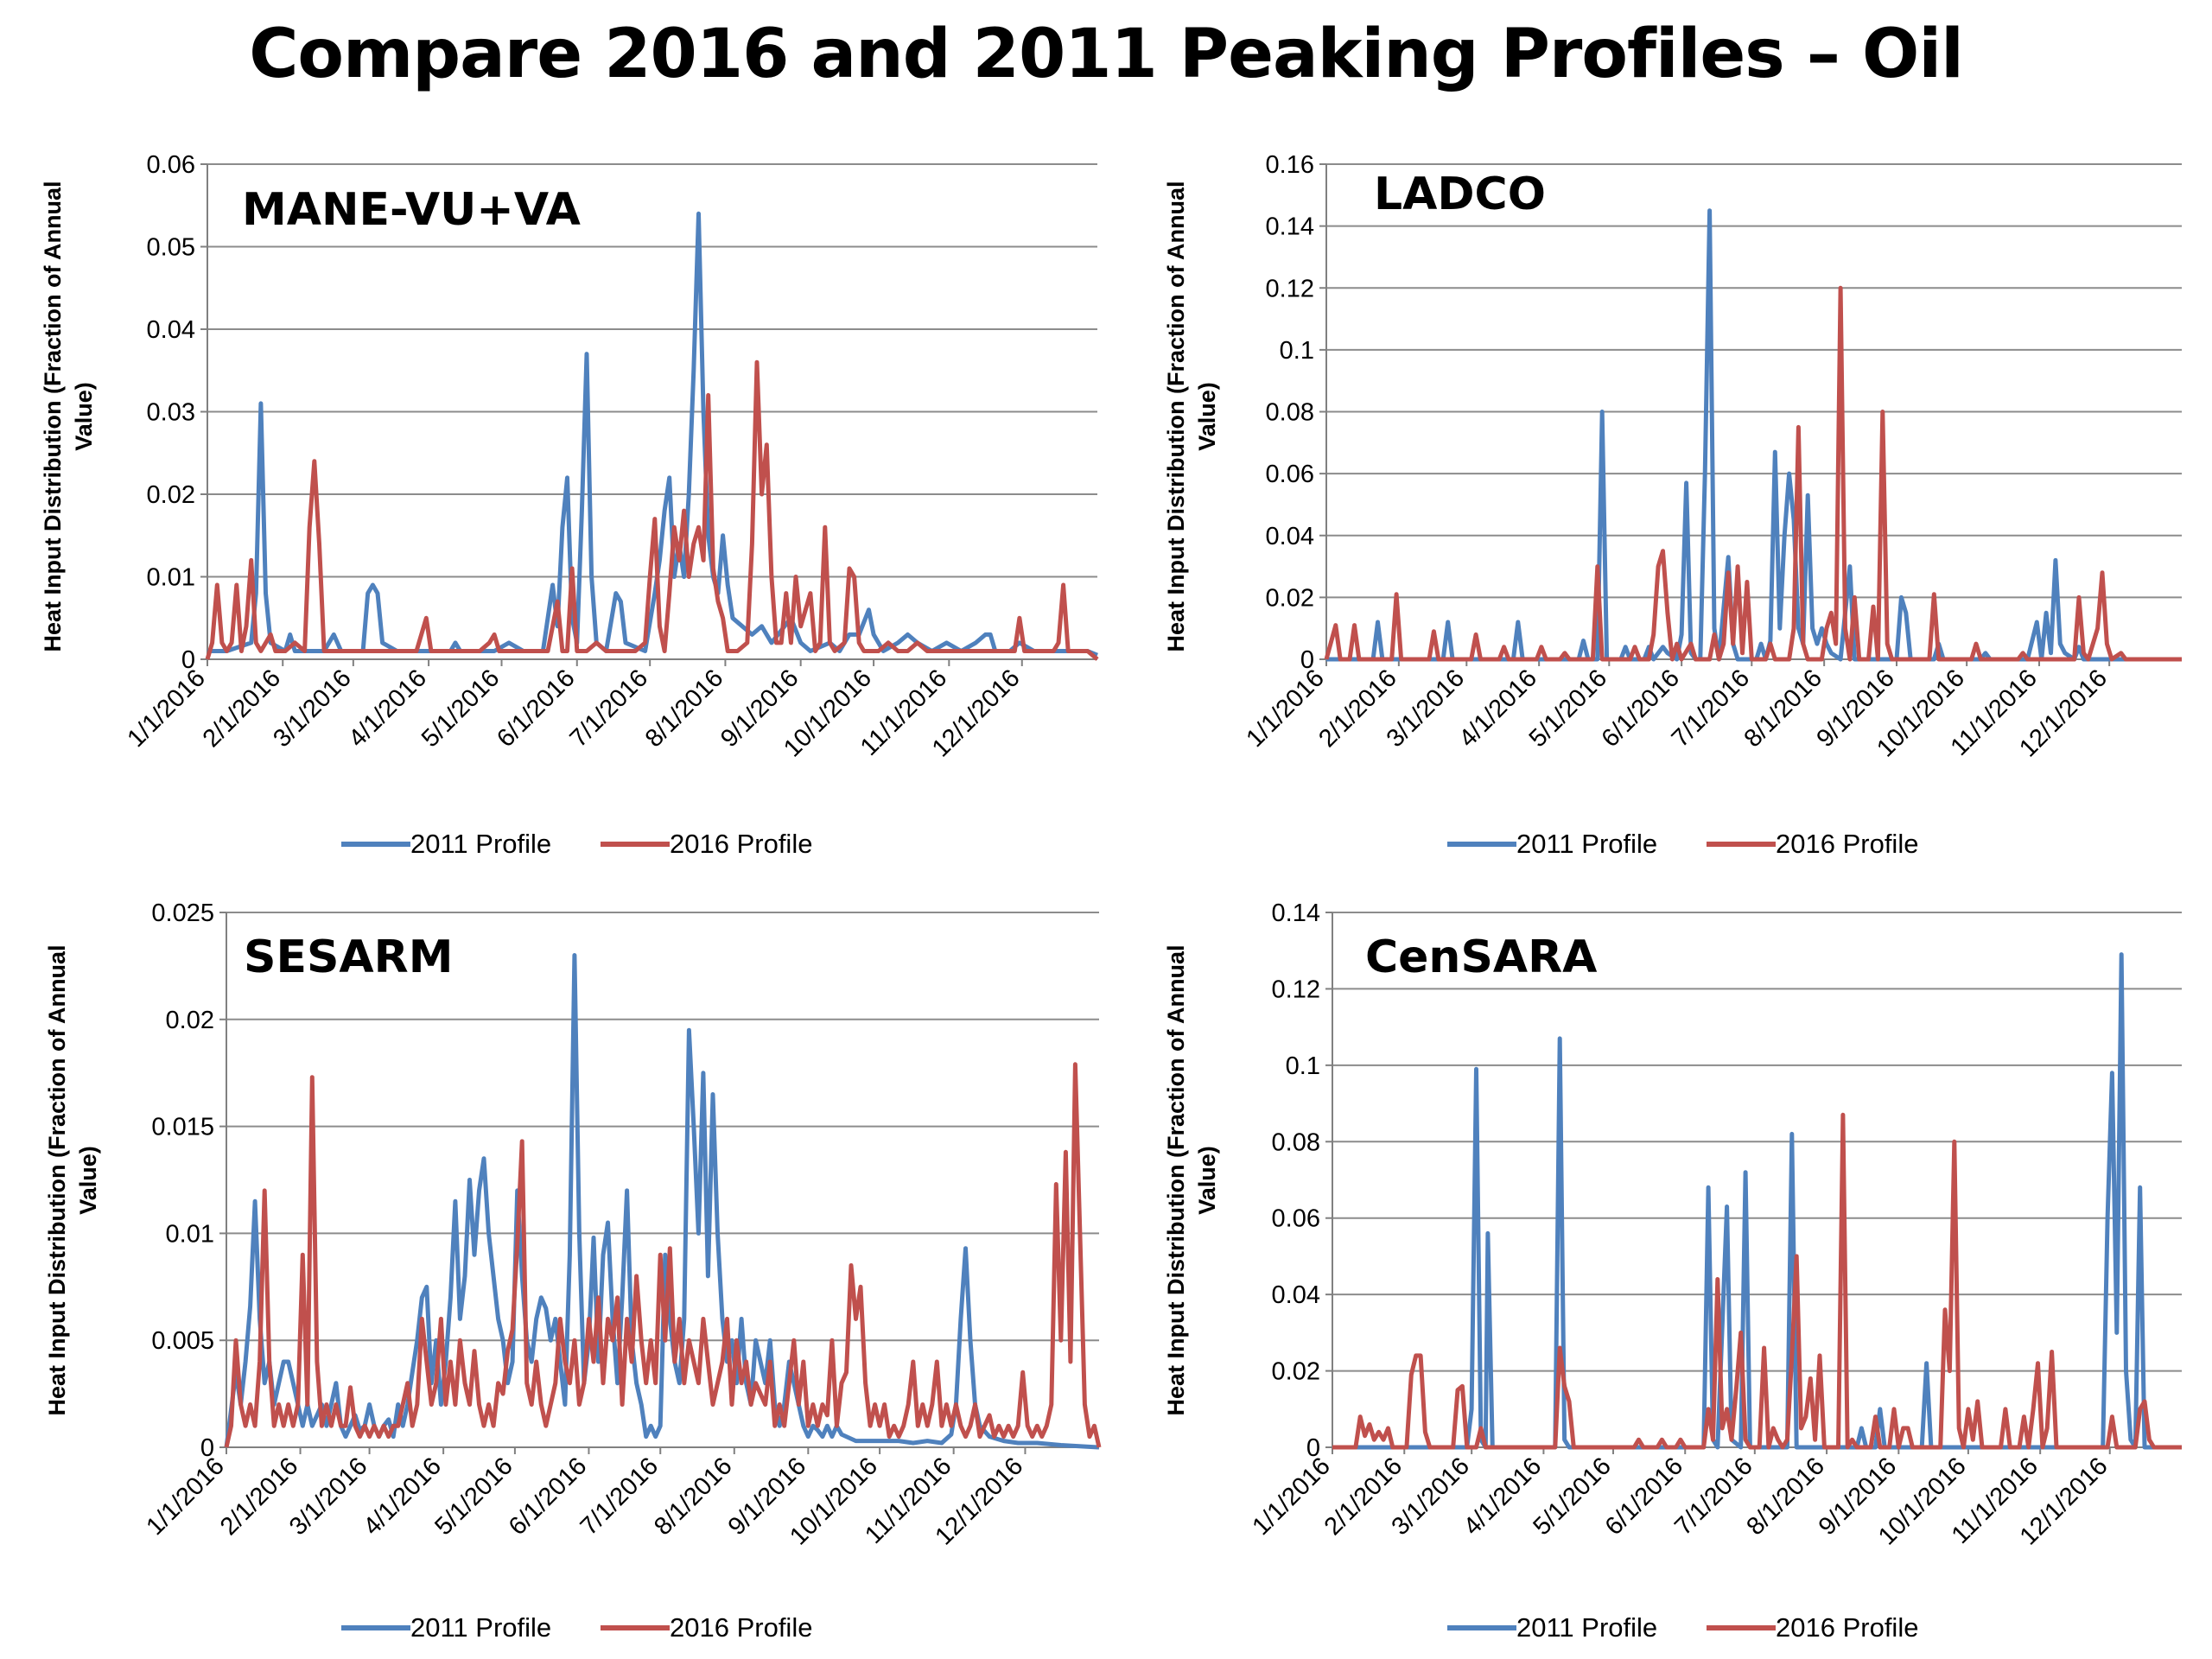 The height and width of the screenshot is (1659, 2212). What do you see at coordinates (1481, 957) in the screenshot?
I see `chart-title: CenSARA` at bounding box center [1481, 957].